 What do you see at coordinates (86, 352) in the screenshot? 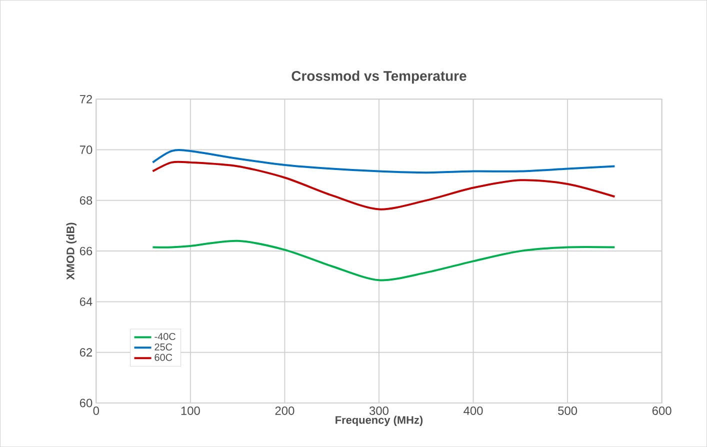
I see `y-tick-label: 62` at bounding box center [86, 352].